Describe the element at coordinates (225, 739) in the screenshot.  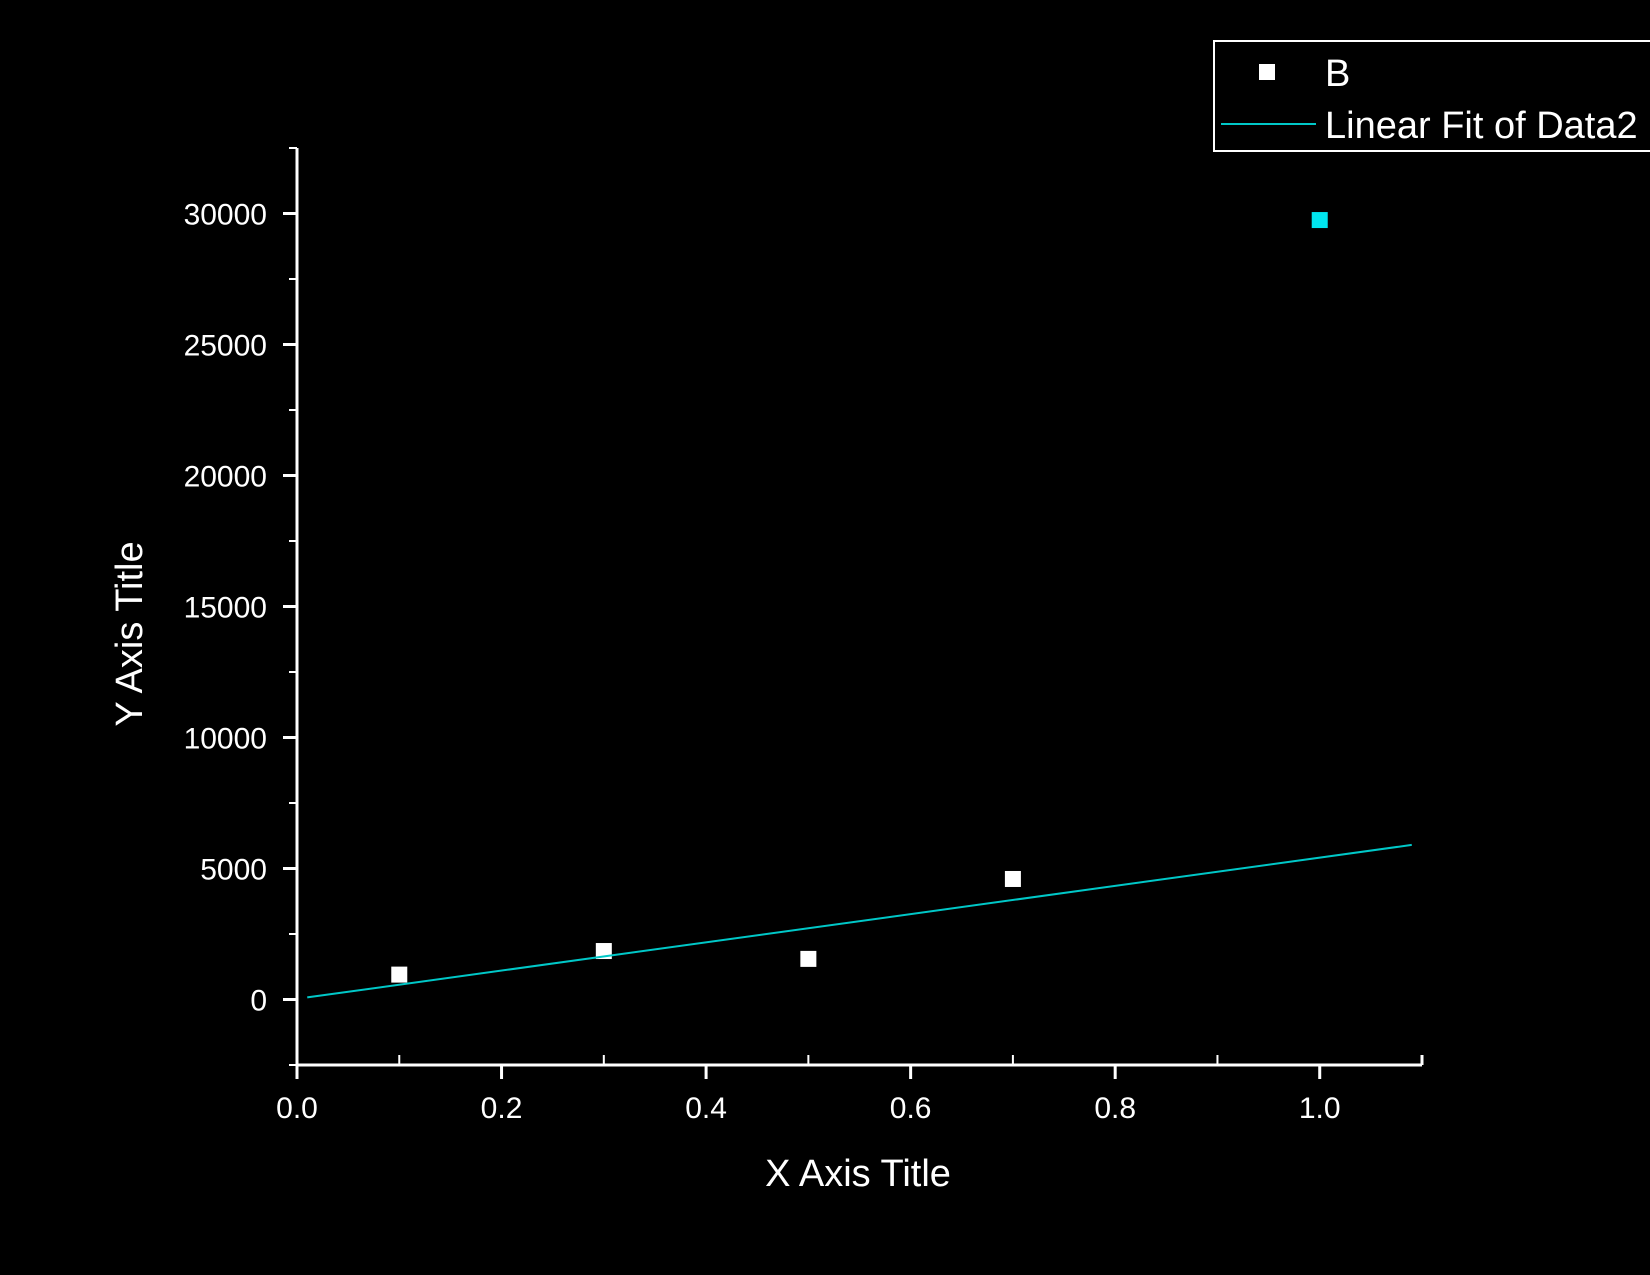
I see `y-tick-label: 10000` at that location.